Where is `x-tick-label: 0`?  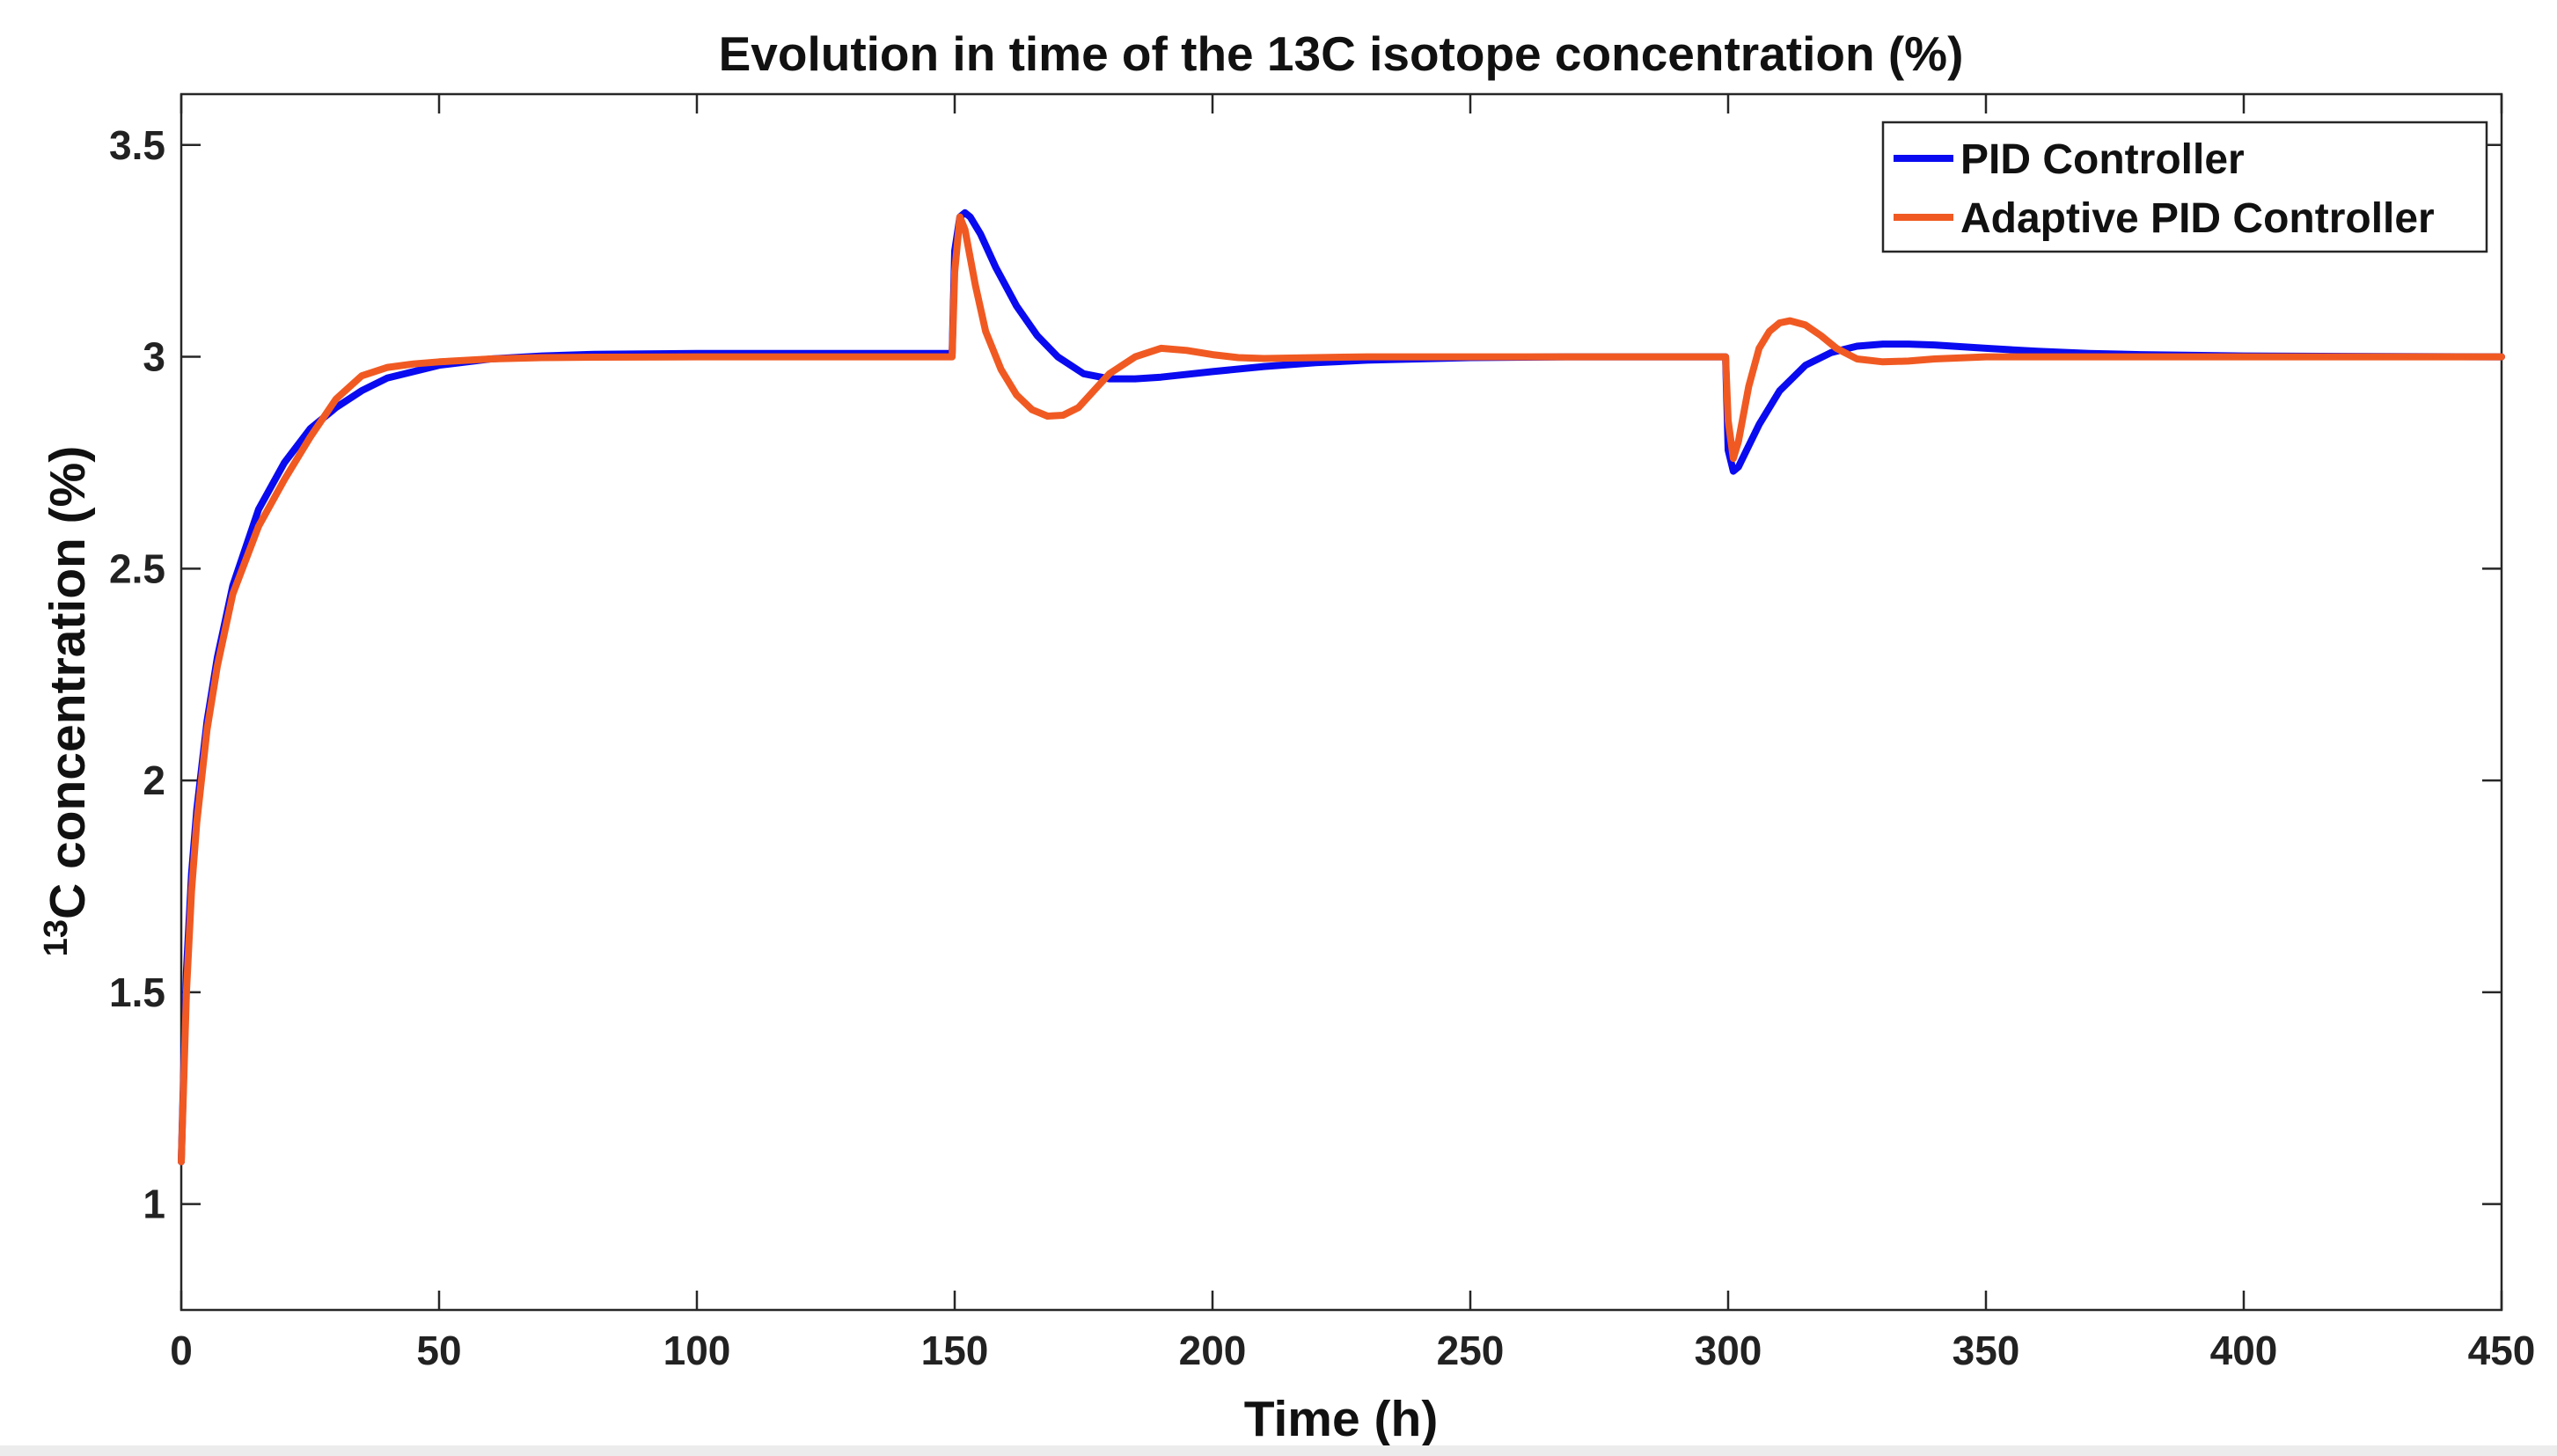
x-tick-label: 0 is located at coordinates (181, 1350).